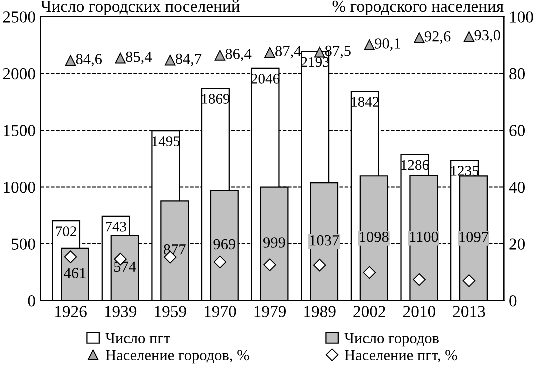 The width and height of the screenshot is (545, 376). What do you see at coordinates (66, 231) in the screenshot?
I see `data-label: 702` at bounding box center [66, 231].